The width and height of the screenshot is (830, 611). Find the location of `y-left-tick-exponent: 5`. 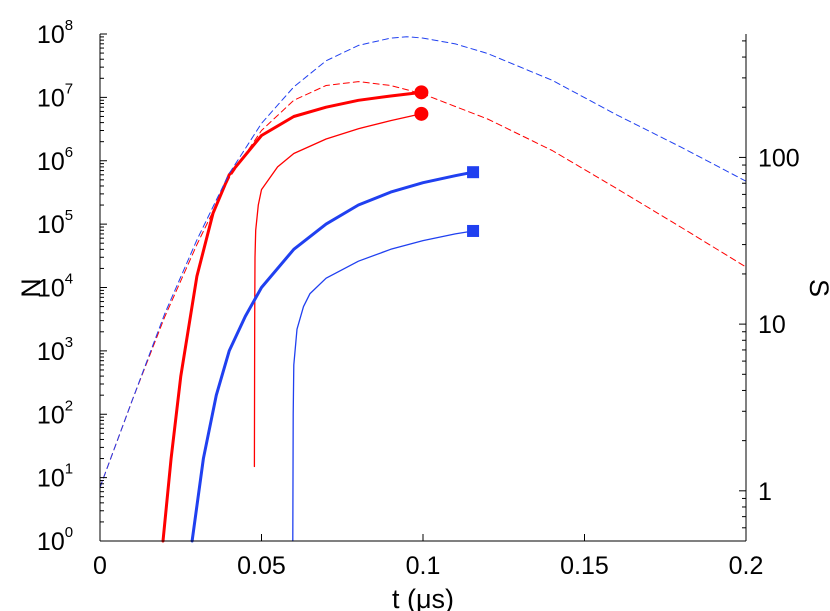

y-left-tick-exponent: 5 is located at coordinates (69, 215).